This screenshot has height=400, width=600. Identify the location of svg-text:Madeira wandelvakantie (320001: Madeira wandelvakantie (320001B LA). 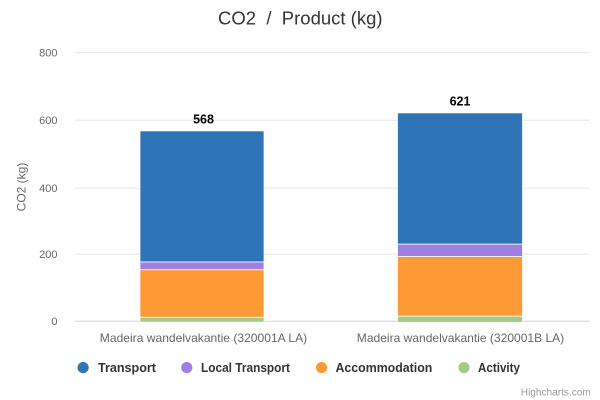
(460, 338).